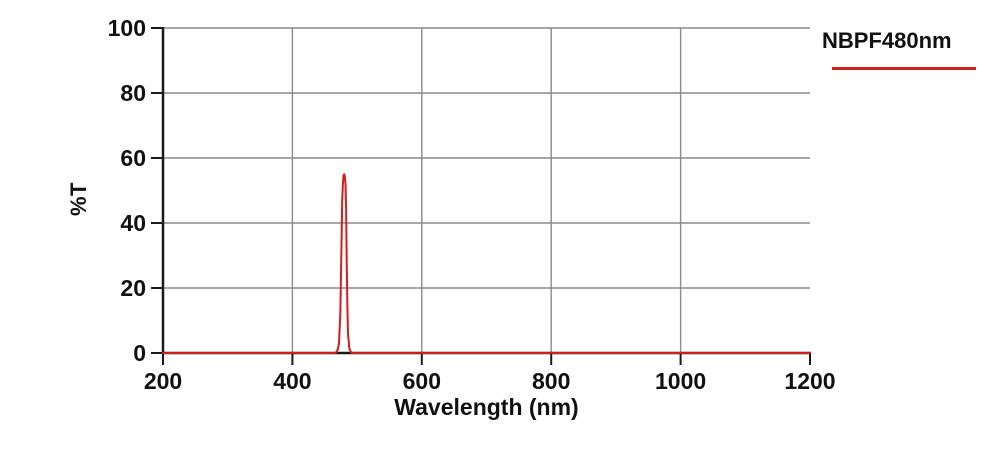  What do you see at coordinates (133, 288) in the screenshot?
I see `y-tick-label: 20` at bounding box center [133, 288].